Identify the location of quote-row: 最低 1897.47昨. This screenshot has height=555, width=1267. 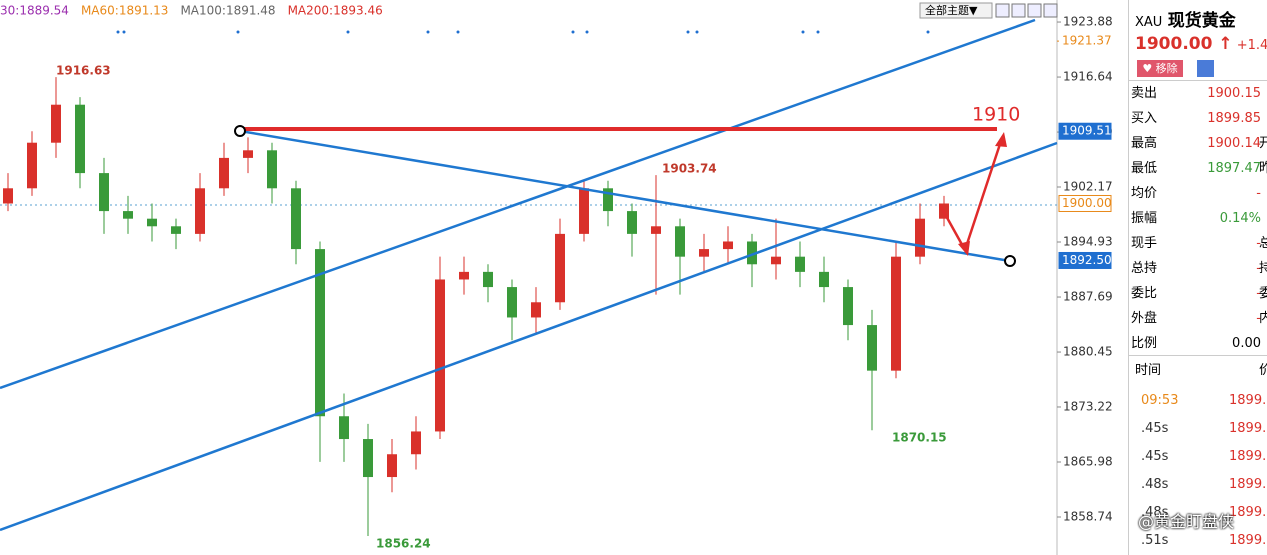
(1199, 168).